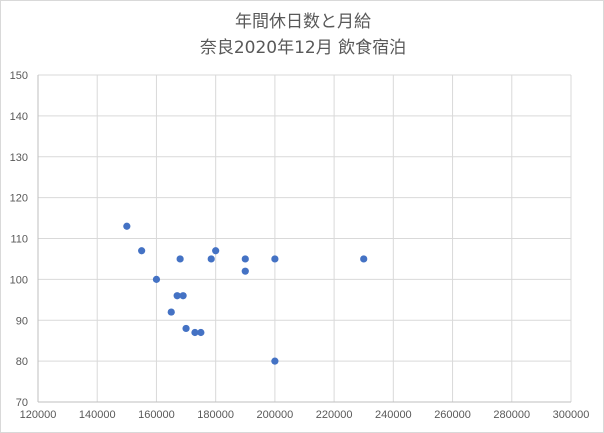  I want to click on x-tick-label: 160000, so click(156, 415).